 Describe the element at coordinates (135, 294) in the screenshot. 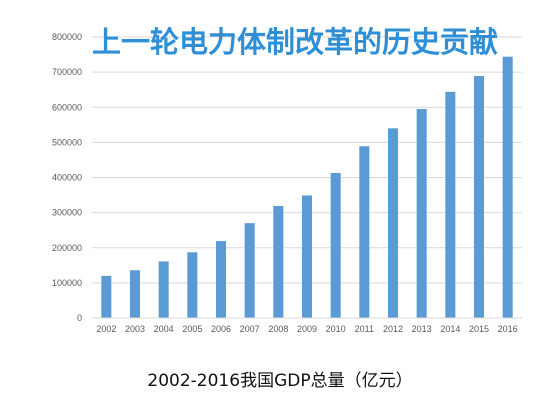

I see `bar-2003` at that location.